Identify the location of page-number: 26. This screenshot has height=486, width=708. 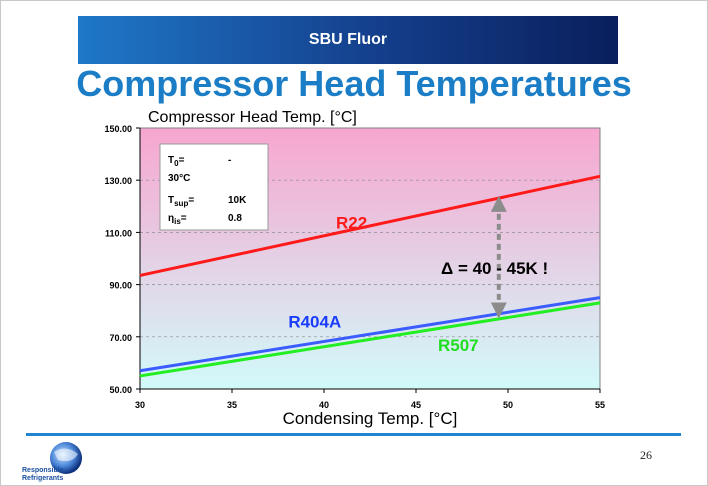
(646, 455).